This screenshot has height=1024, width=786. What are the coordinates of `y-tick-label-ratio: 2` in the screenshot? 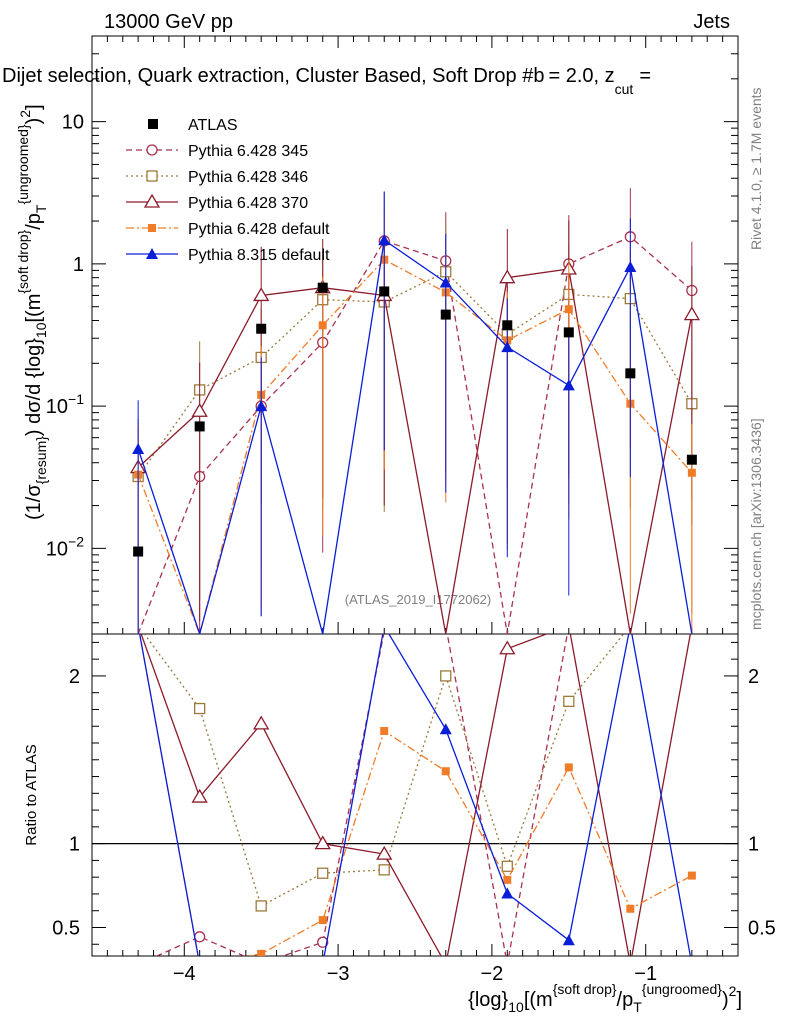 It's located at (74, 677).